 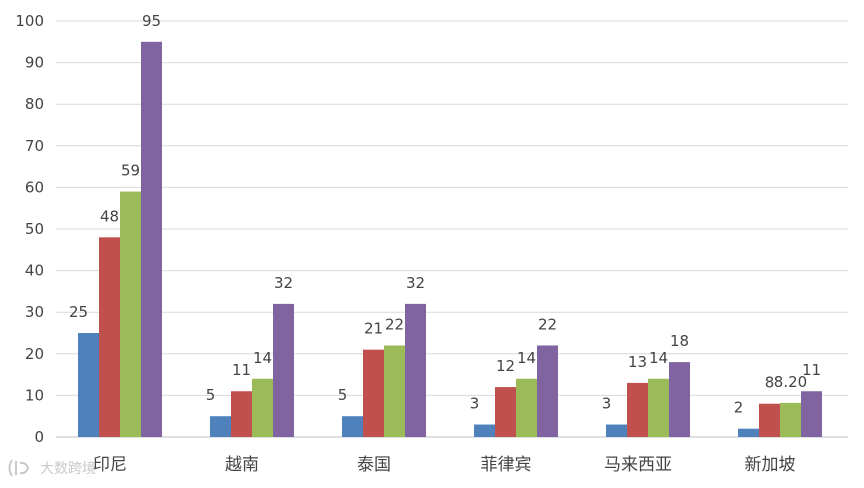 I want to click on y-tick-label: 50, so click(x=34, y=229).